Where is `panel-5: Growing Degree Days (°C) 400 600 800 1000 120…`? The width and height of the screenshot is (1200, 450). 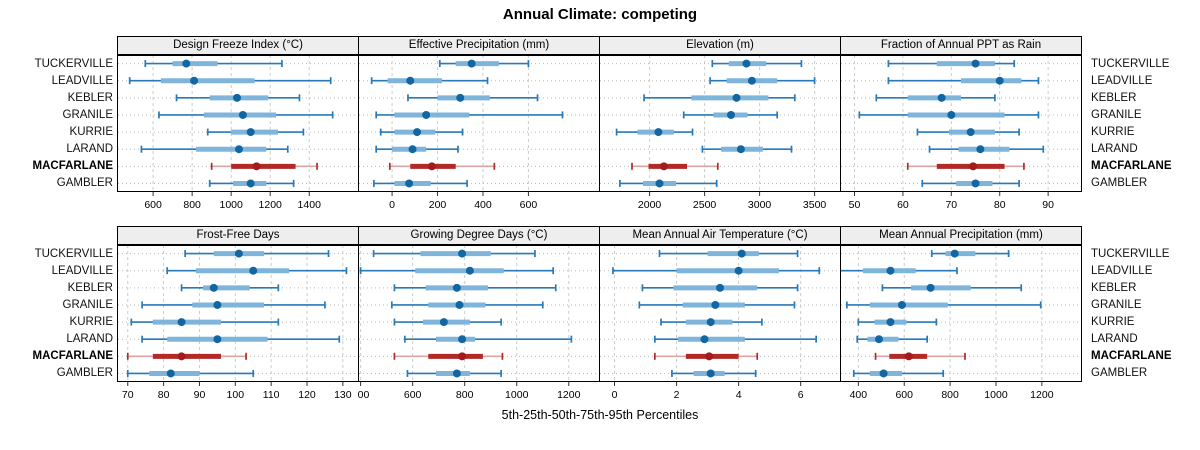
panel-5: Growing Degree Days (°C) 400 600 800 1000 120… is located at coordinates (479, 315).